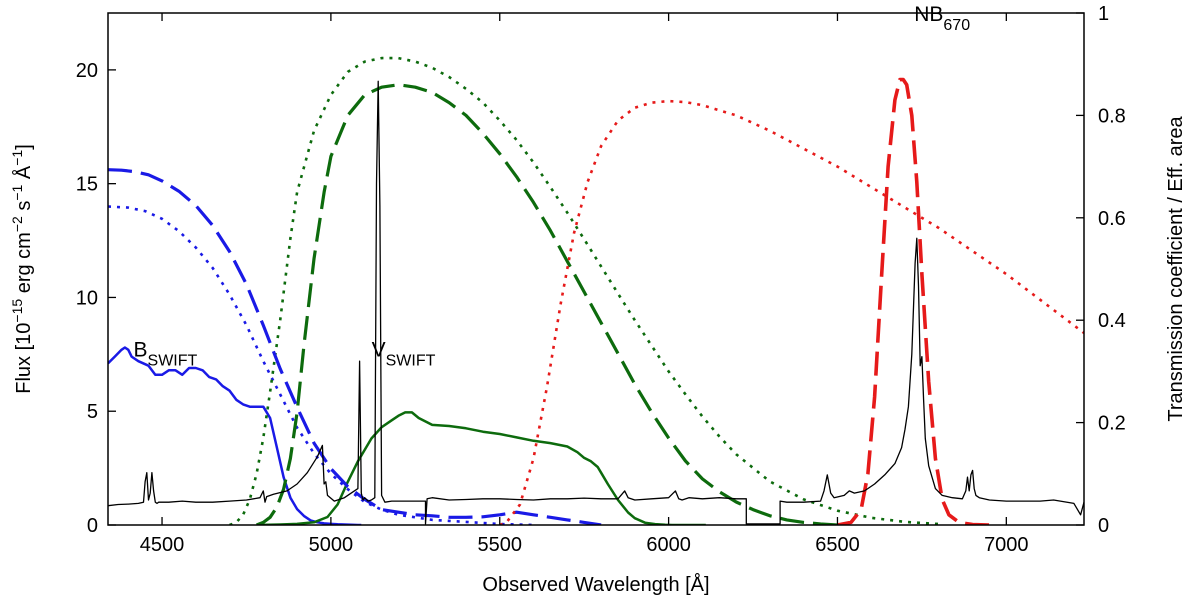  What do you see at coordinates (1006, 545) in the screenshot?
I see `x-tick-label: 7000` at bounding box center [1006, 545].